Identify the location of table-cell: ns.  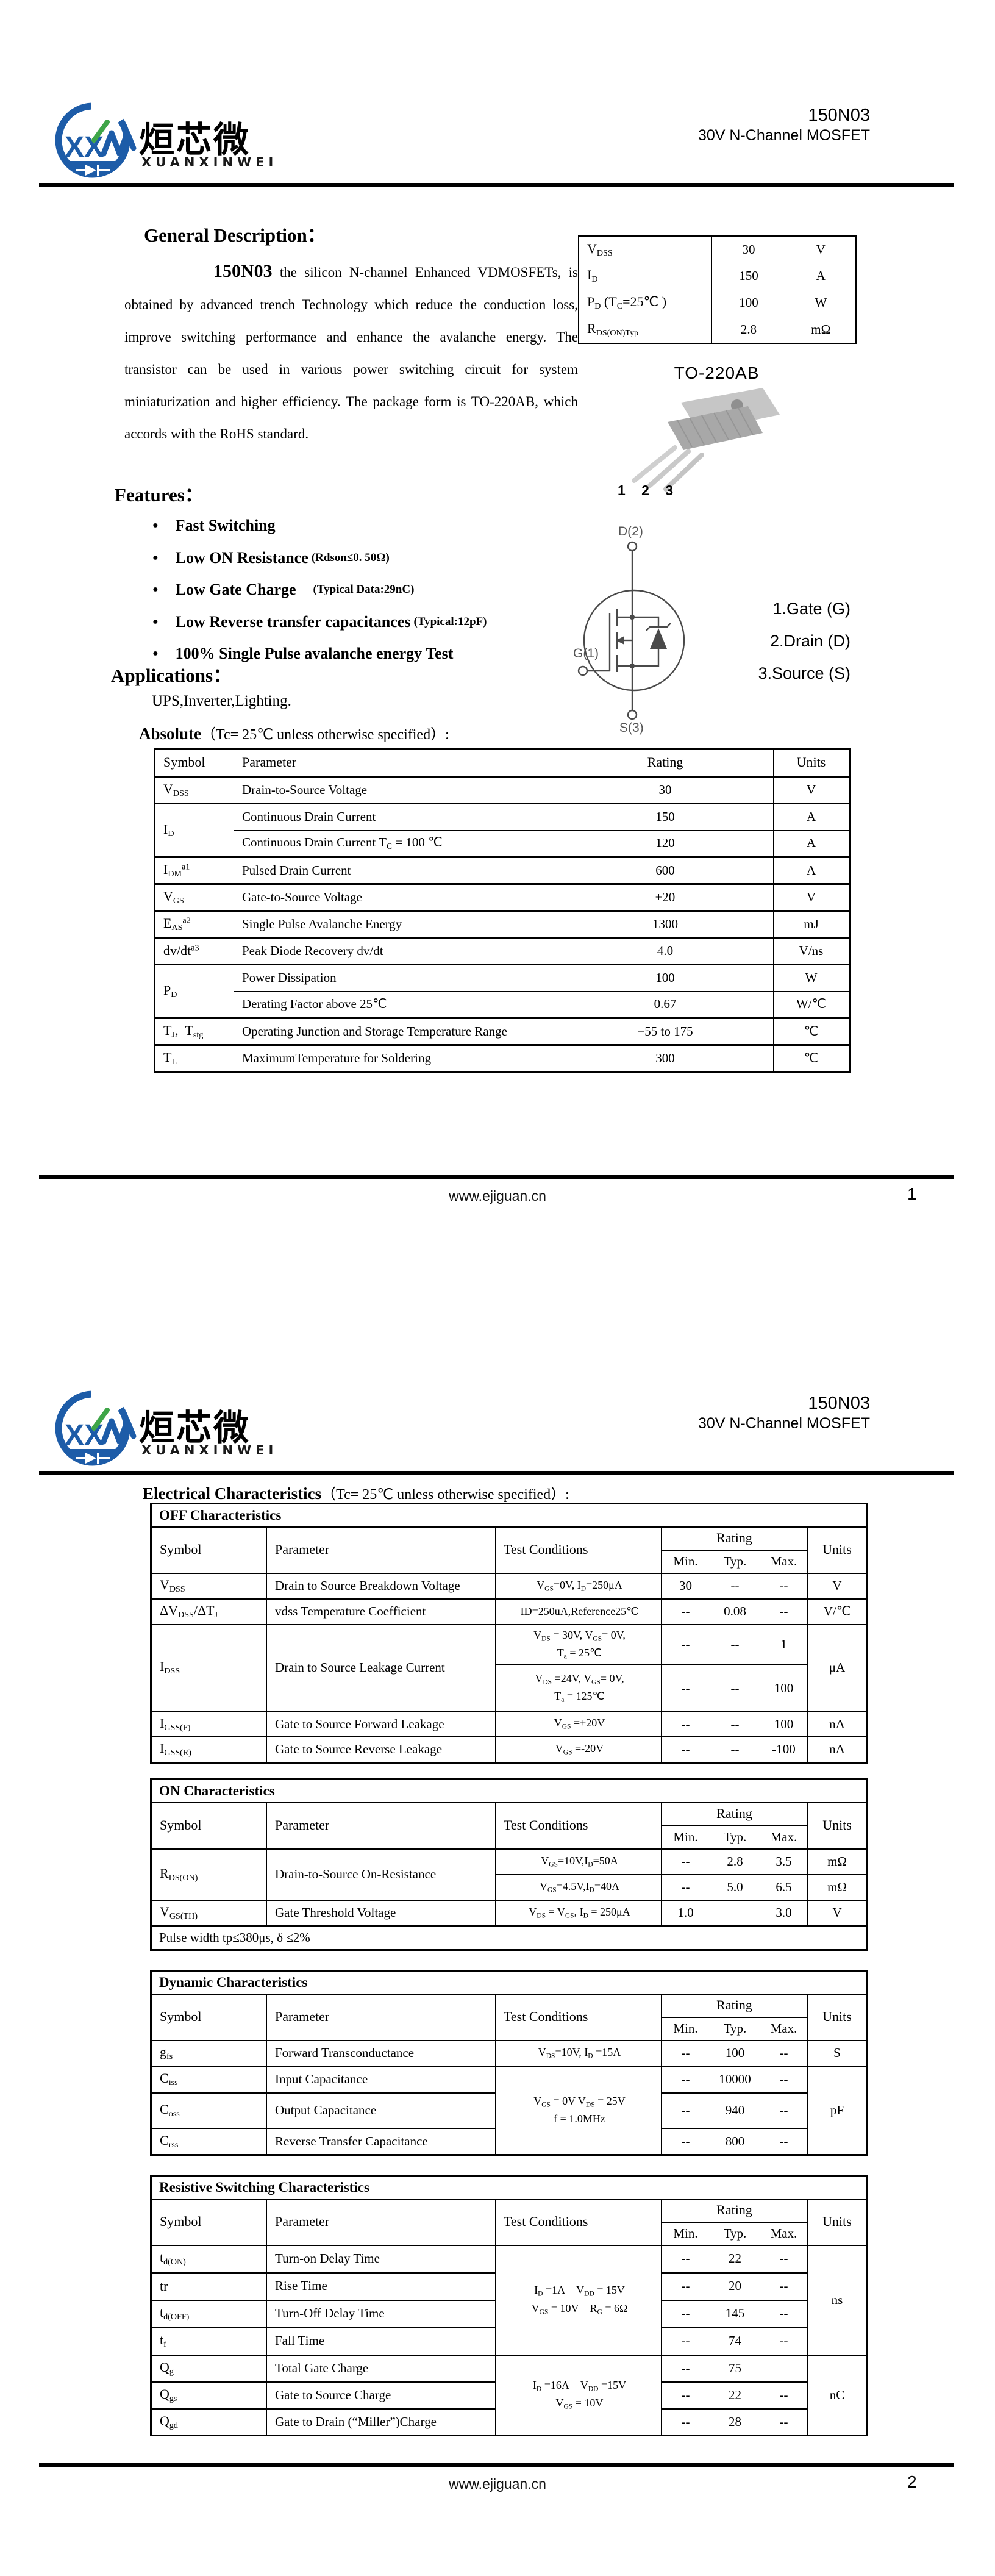
(838, 2300).